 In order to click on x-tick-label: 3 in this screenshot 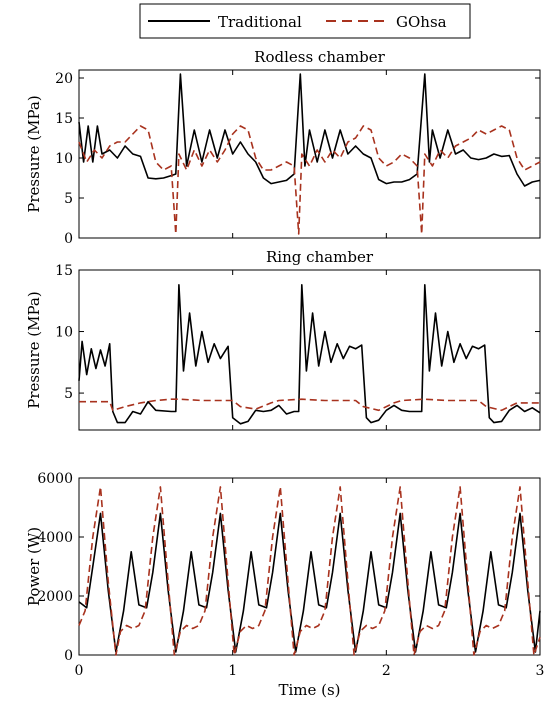, I will do `click(540, 671)`.